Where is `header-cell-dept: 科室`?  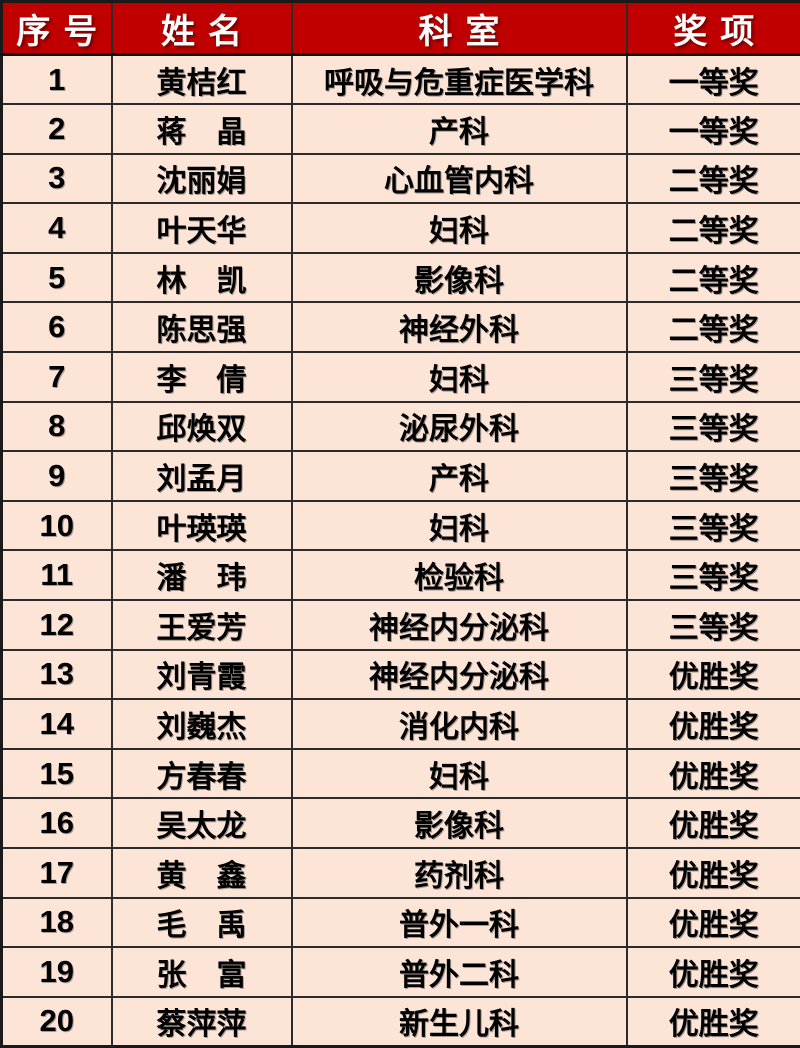
header-cell-dept: 科室 is located at coordinates (459, 28).